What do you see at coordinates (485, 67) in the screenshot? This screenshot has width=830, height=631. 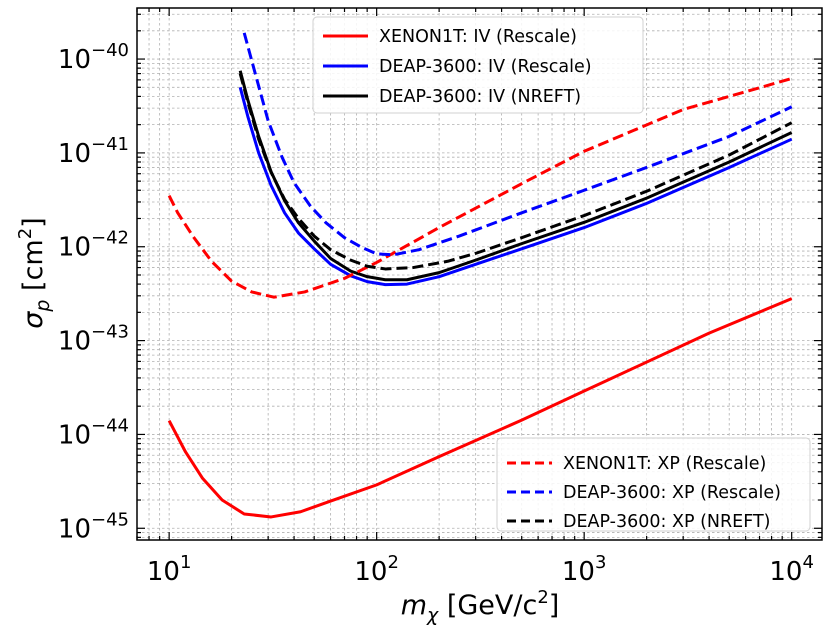 I see `legend-label: DEAP-3600: IV (Rescale)` at bounding box center [485, 67].